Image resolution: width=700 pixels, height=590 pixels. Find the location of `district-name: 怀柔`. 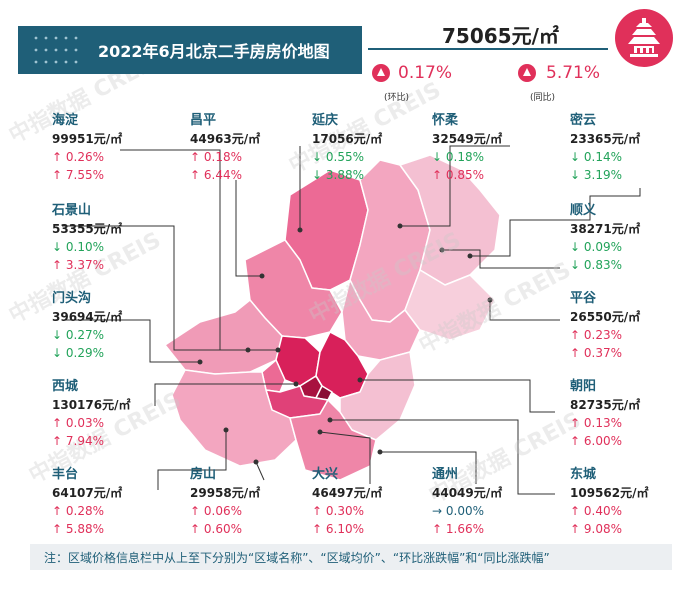

district-name: 怀柔 is located at coordinates (445, 120).